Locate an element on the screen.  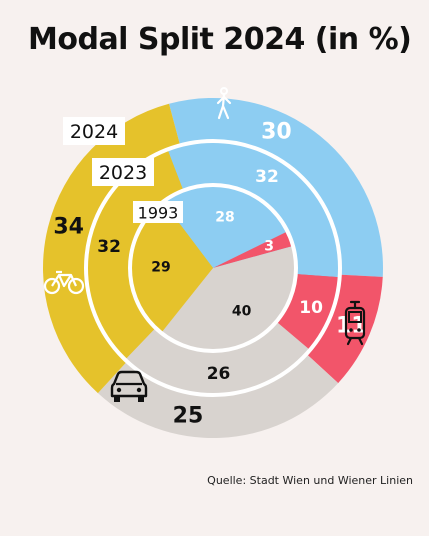
year-label-2024: 2024 is located at coordinates (94, 132).